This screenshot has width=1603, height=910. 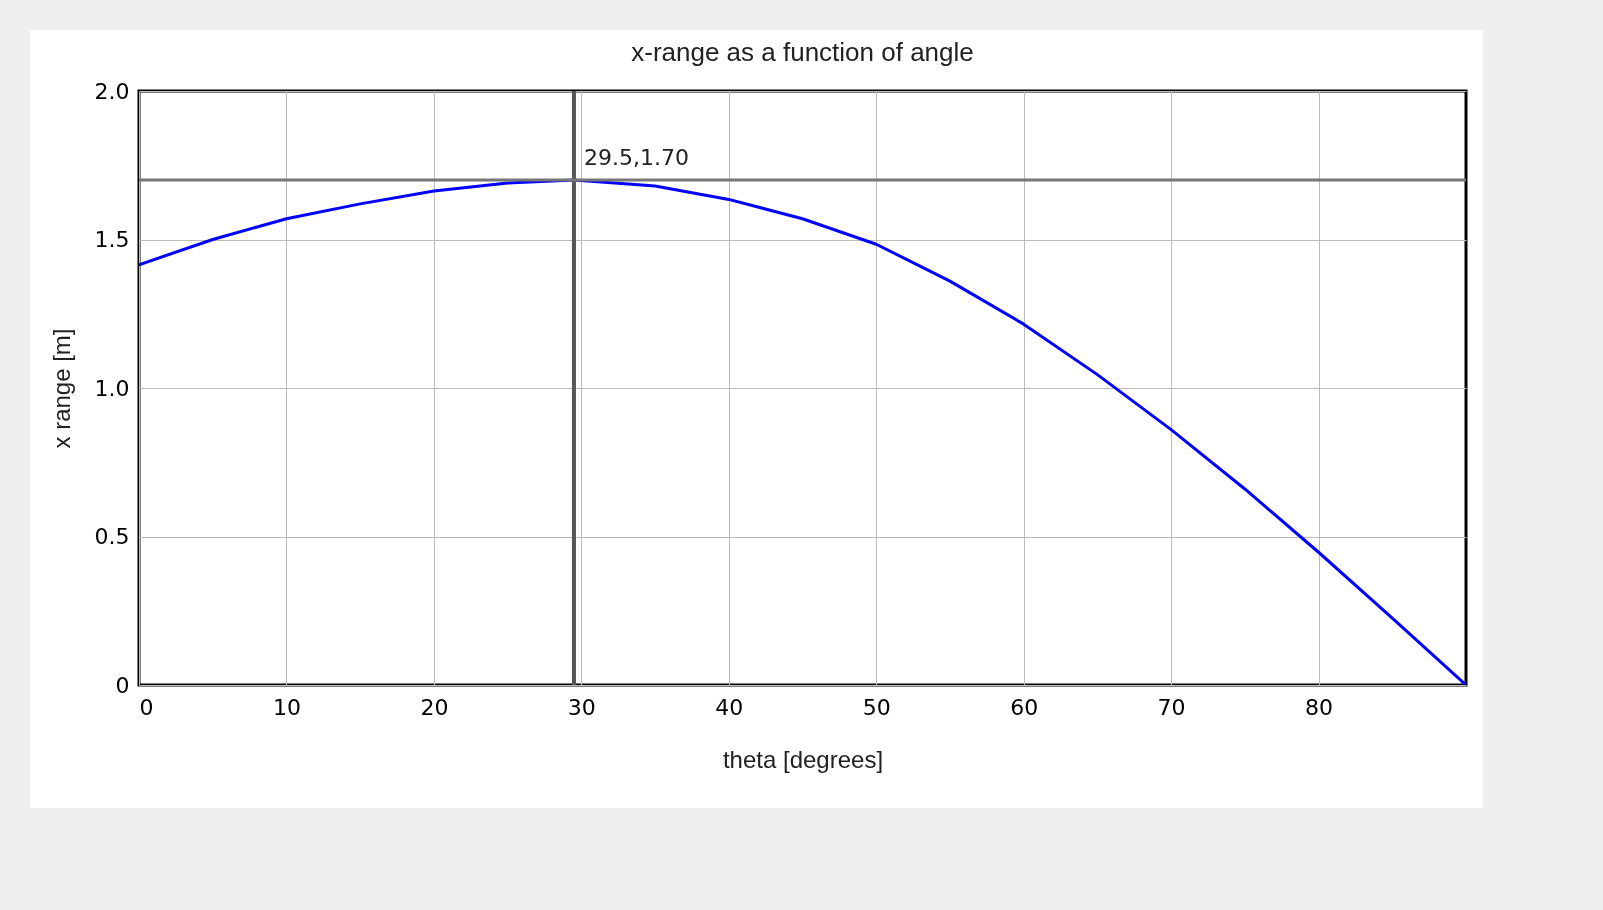 I want to click on y-axis-title: x range [m], so click(x=61, y=388).